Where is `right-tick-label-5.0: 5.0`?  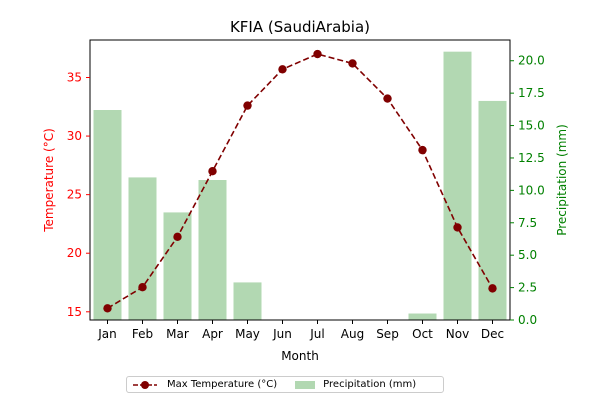
right-tick-label-5.0: 5.0 is located at coordinates (527, 255).